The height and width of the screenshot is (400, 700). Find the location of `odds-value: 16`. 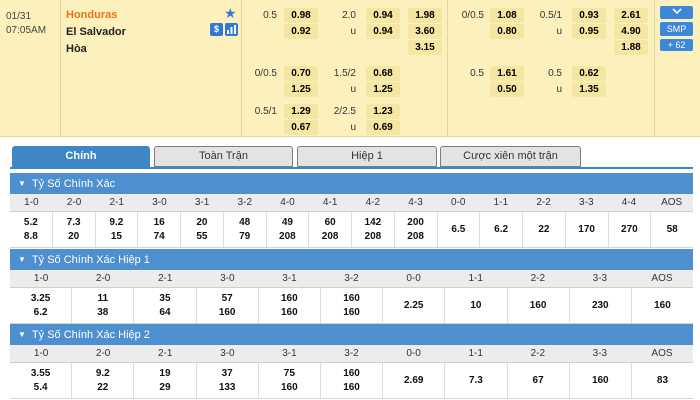

odds-value: 16 is located at coordinates (159, 222).